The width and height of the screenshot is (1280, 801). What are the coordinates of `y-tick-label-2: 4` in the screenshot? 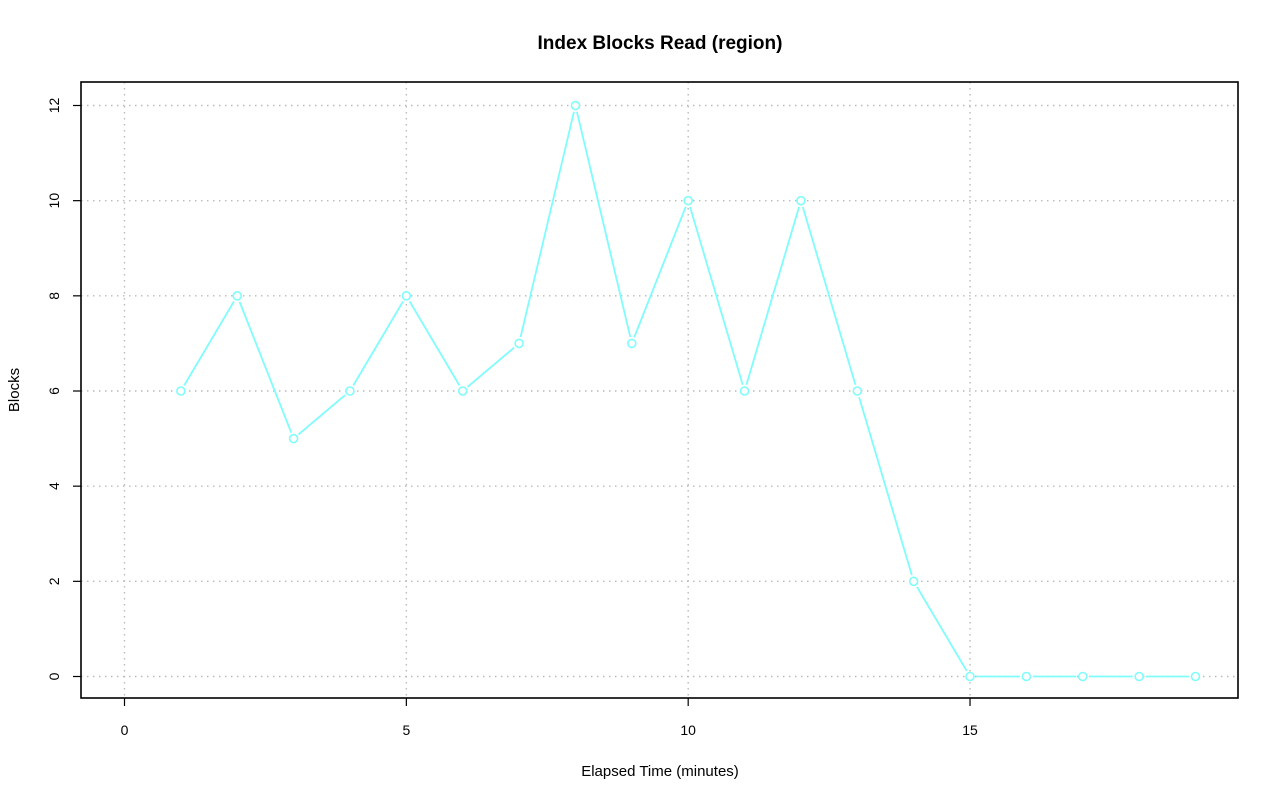 It's located at (54, 486).